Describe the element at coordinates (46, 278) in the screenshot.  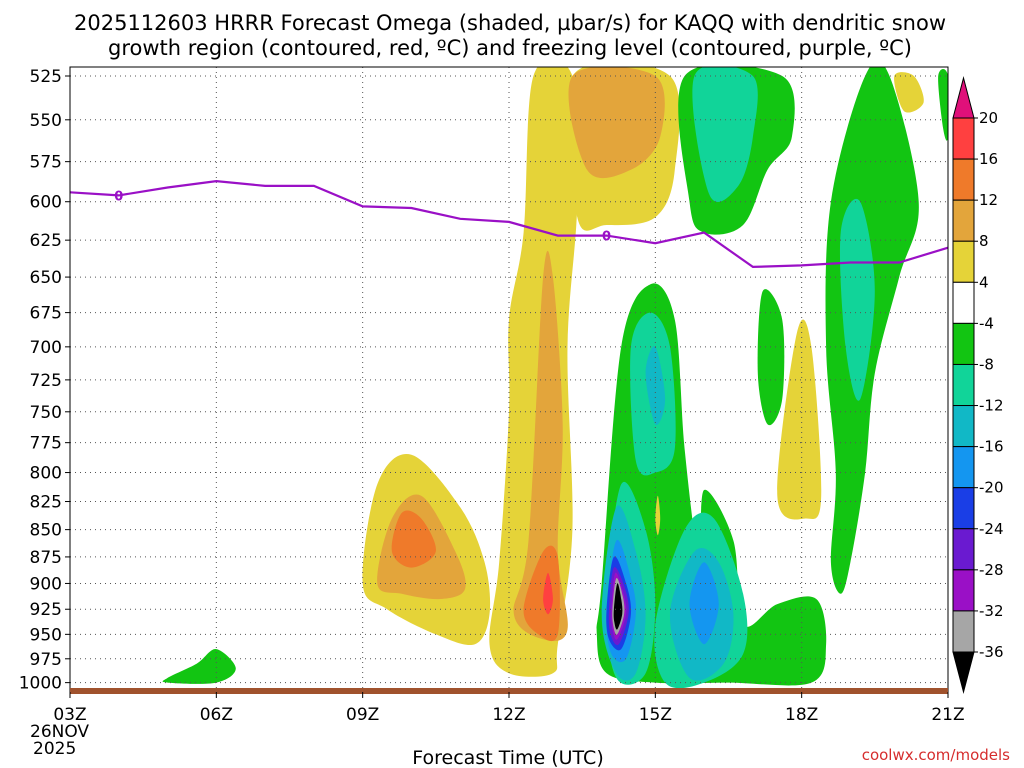
I see `y-tick-label-650: 650` at that location.